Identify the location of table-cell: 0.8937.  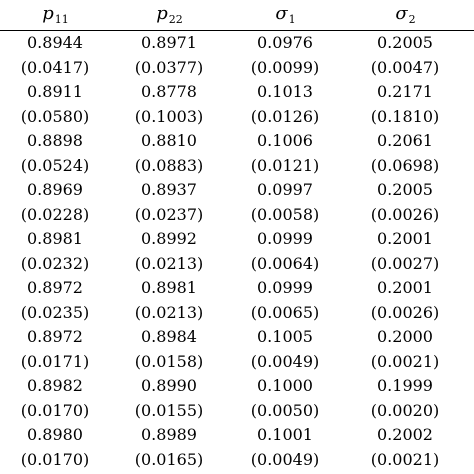
(169, 189).